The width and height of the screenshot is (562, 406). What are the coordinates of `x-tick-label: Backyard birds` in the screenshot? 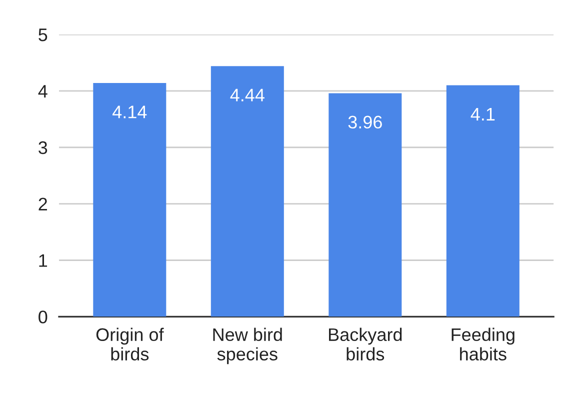 It's located at (365, 344).